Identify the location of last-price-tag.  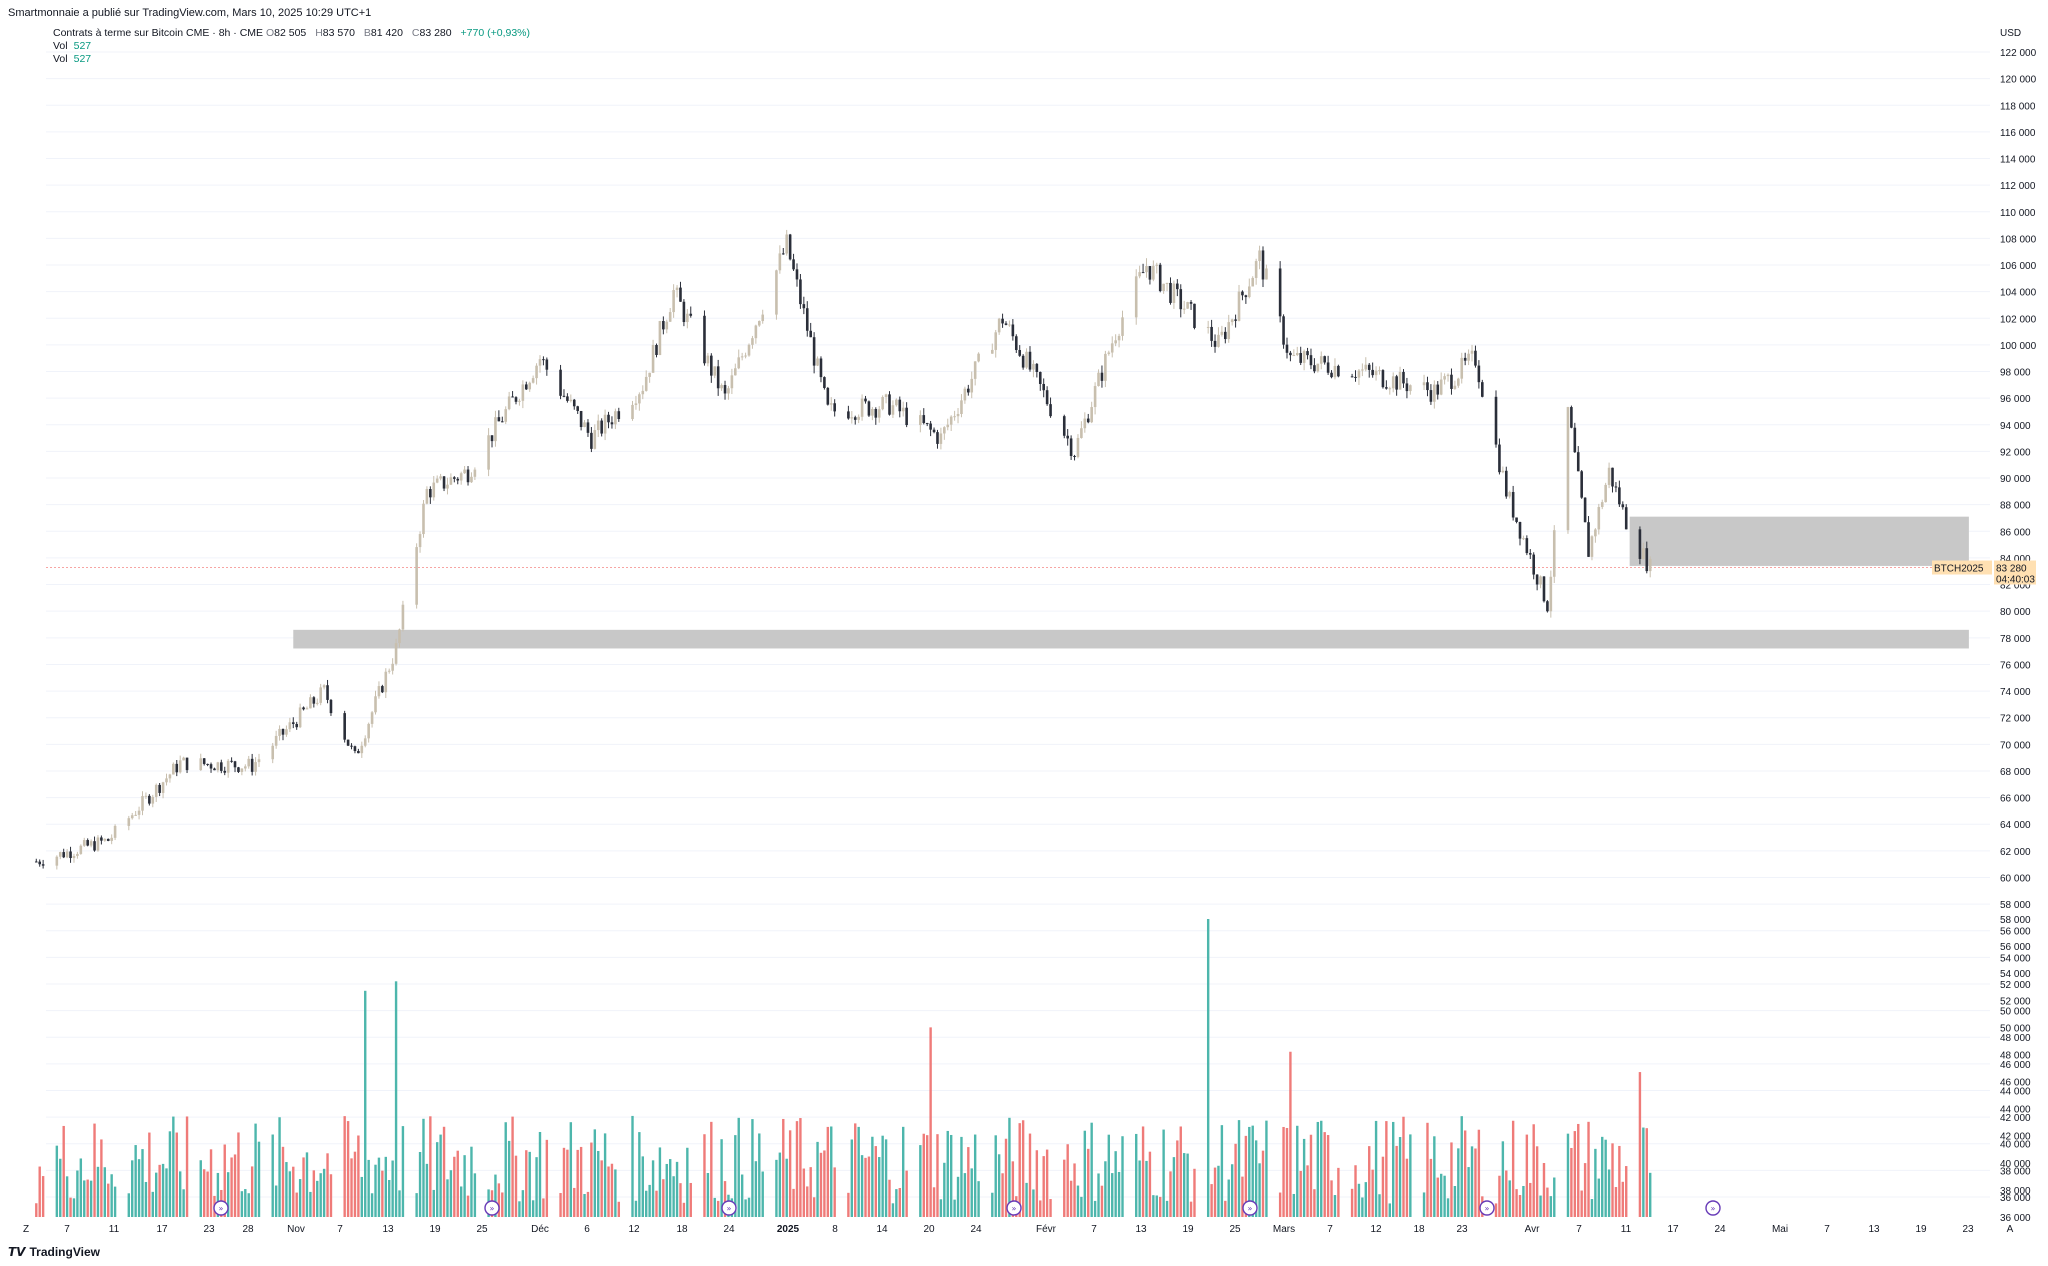
(2015, 572).